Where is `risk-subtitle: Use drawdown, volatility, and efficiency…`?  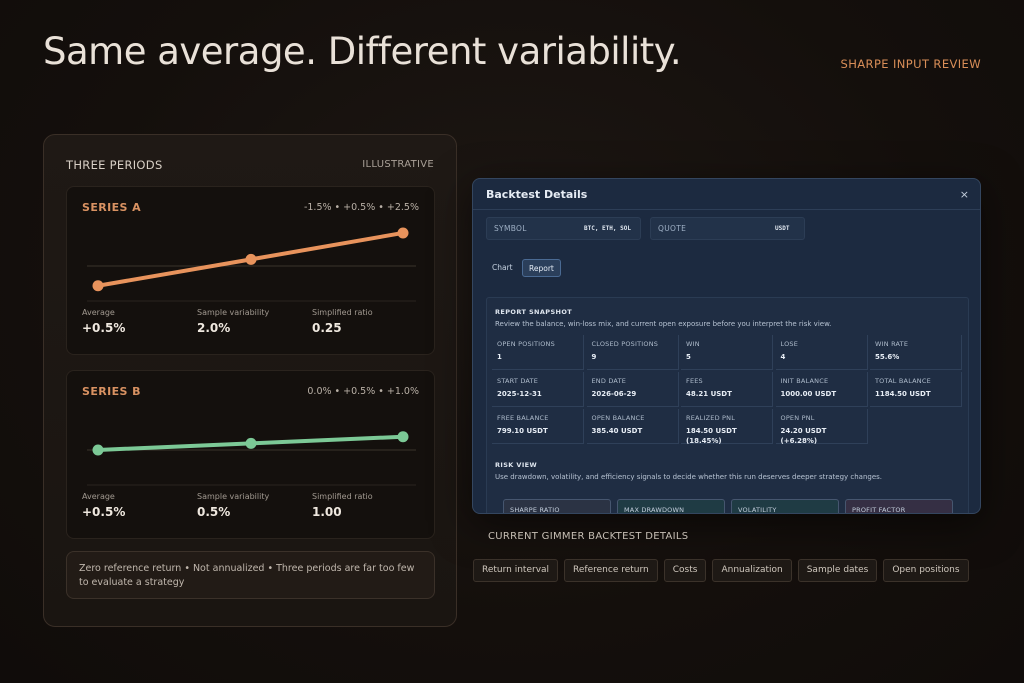 risk-subtitle: Use drawdown, volatility, and efficiency… is located at coordinates (689, 477).